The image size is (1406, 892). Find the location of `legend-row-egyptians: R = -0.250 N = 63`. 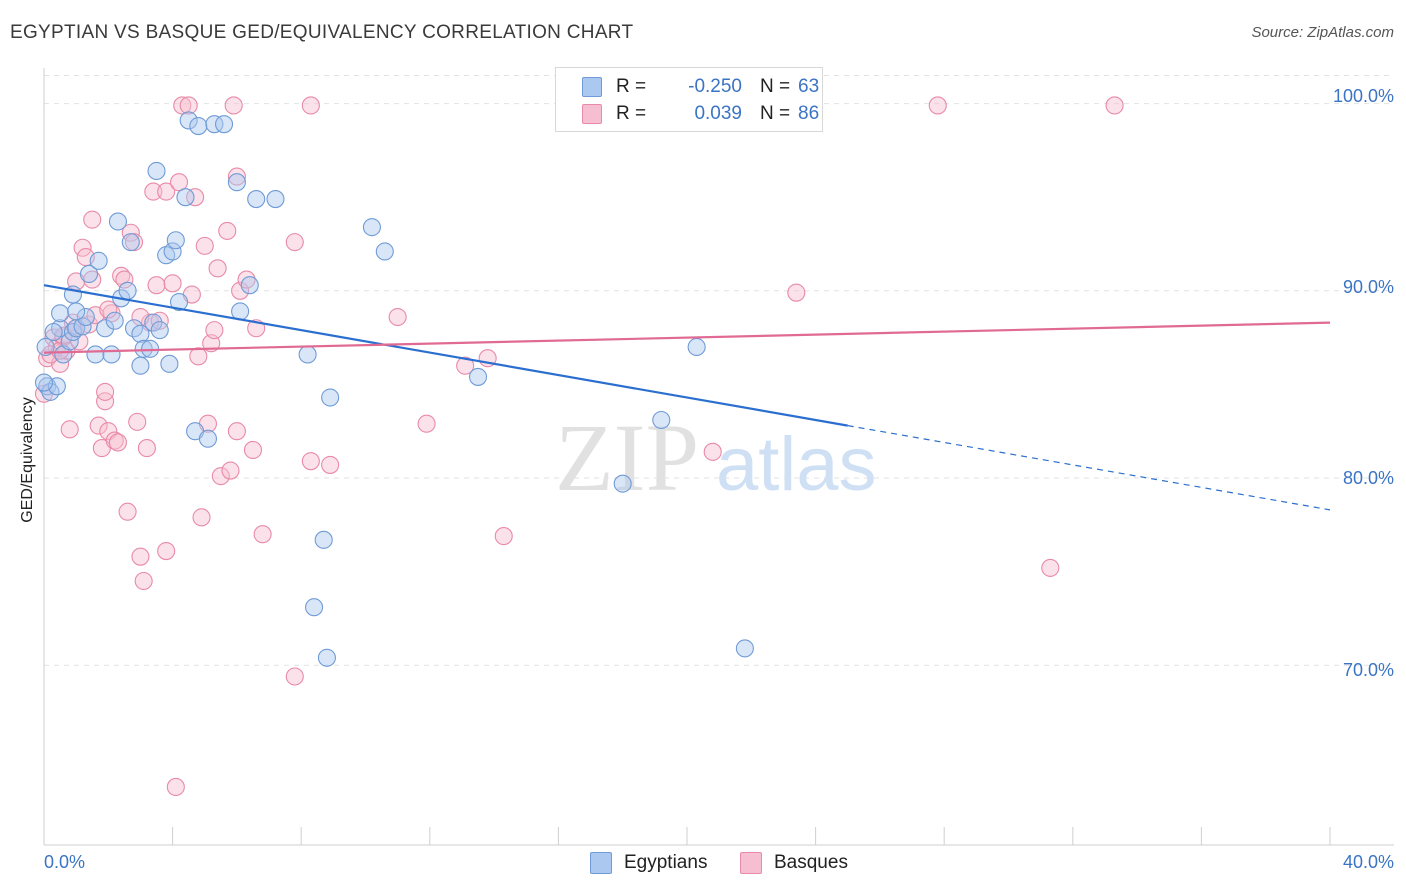

legend-row-egyptians: R = -0.250 N = 63 is located at coordinates (700, 87).